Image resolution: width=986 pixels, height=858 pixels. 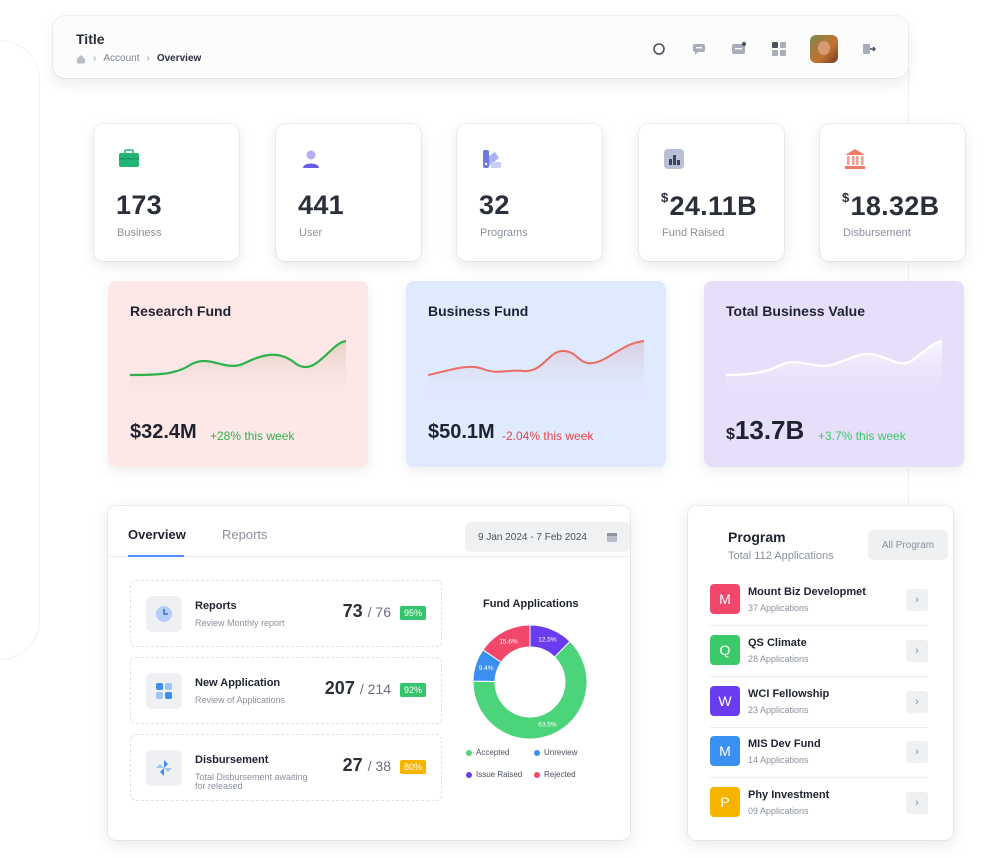 I want to click on research-fund-card: Research Fund $32.4M +28% this week, so click(x=238, y=374).